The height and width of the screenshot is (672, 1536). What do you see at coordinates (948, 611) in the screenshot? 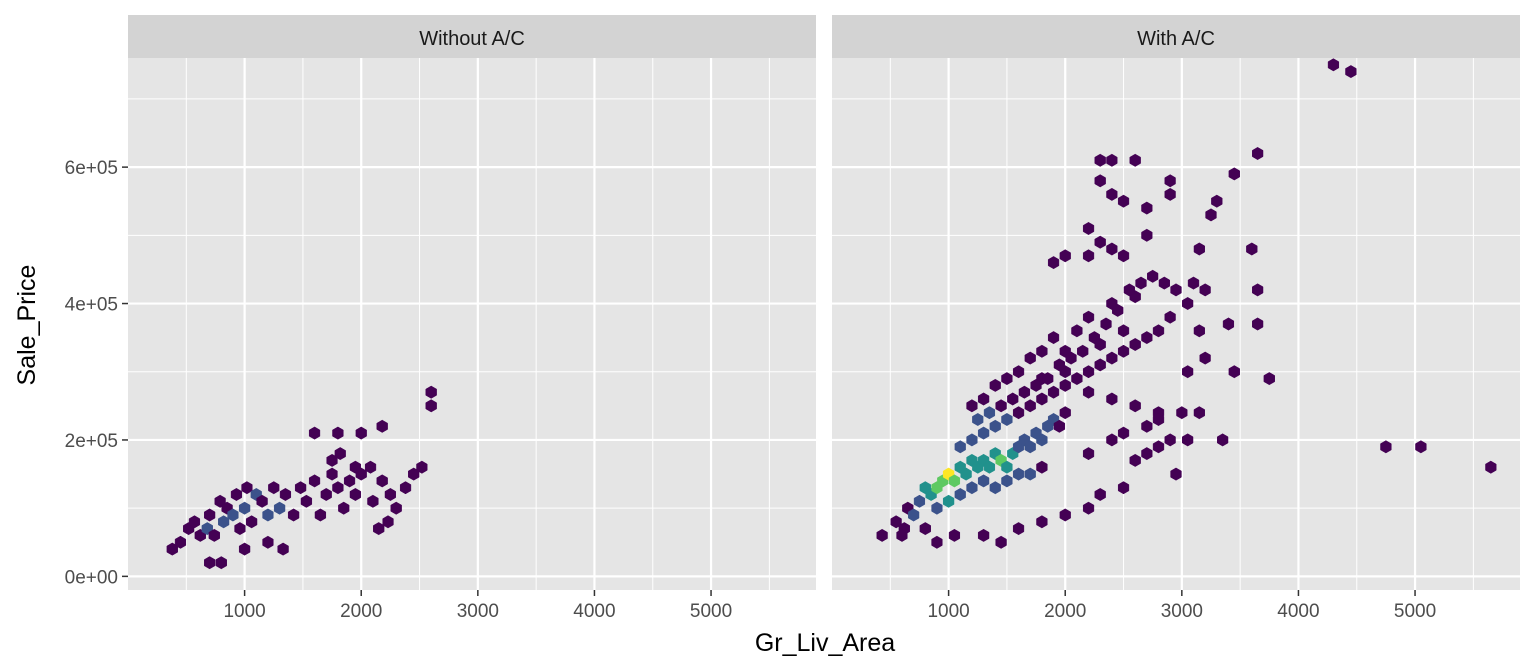
I see `x-tick-label: 1000` at bounding box center [948, 611].